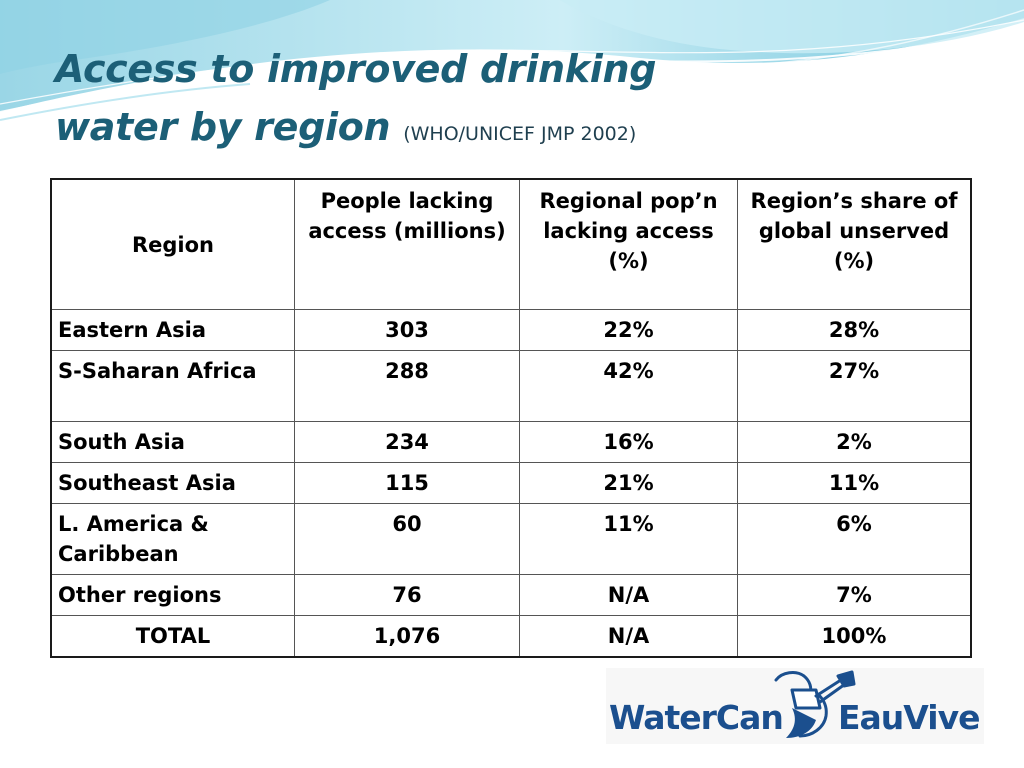 This screenshot has height=768, width=1024. Describe the element at coordinates (628, 539) in the screenshot. I see `regional-pct-value: 11%` at that location.